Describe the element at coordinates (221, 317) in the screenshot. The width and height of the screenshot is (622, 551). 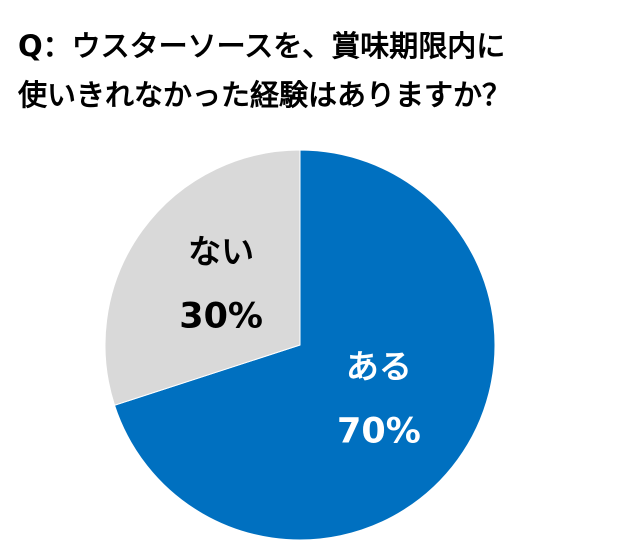
I see `value-label: 30%` at that location.